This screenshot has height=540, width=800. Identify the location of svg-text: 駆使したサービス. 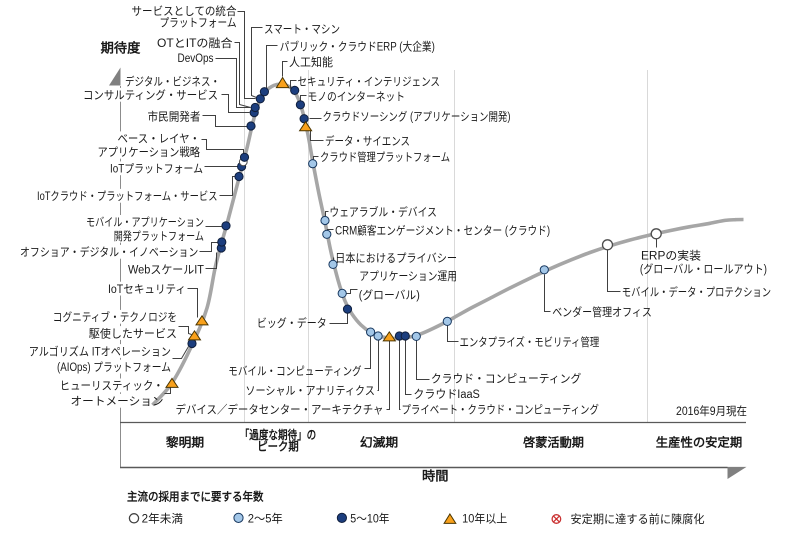
(133, 333).